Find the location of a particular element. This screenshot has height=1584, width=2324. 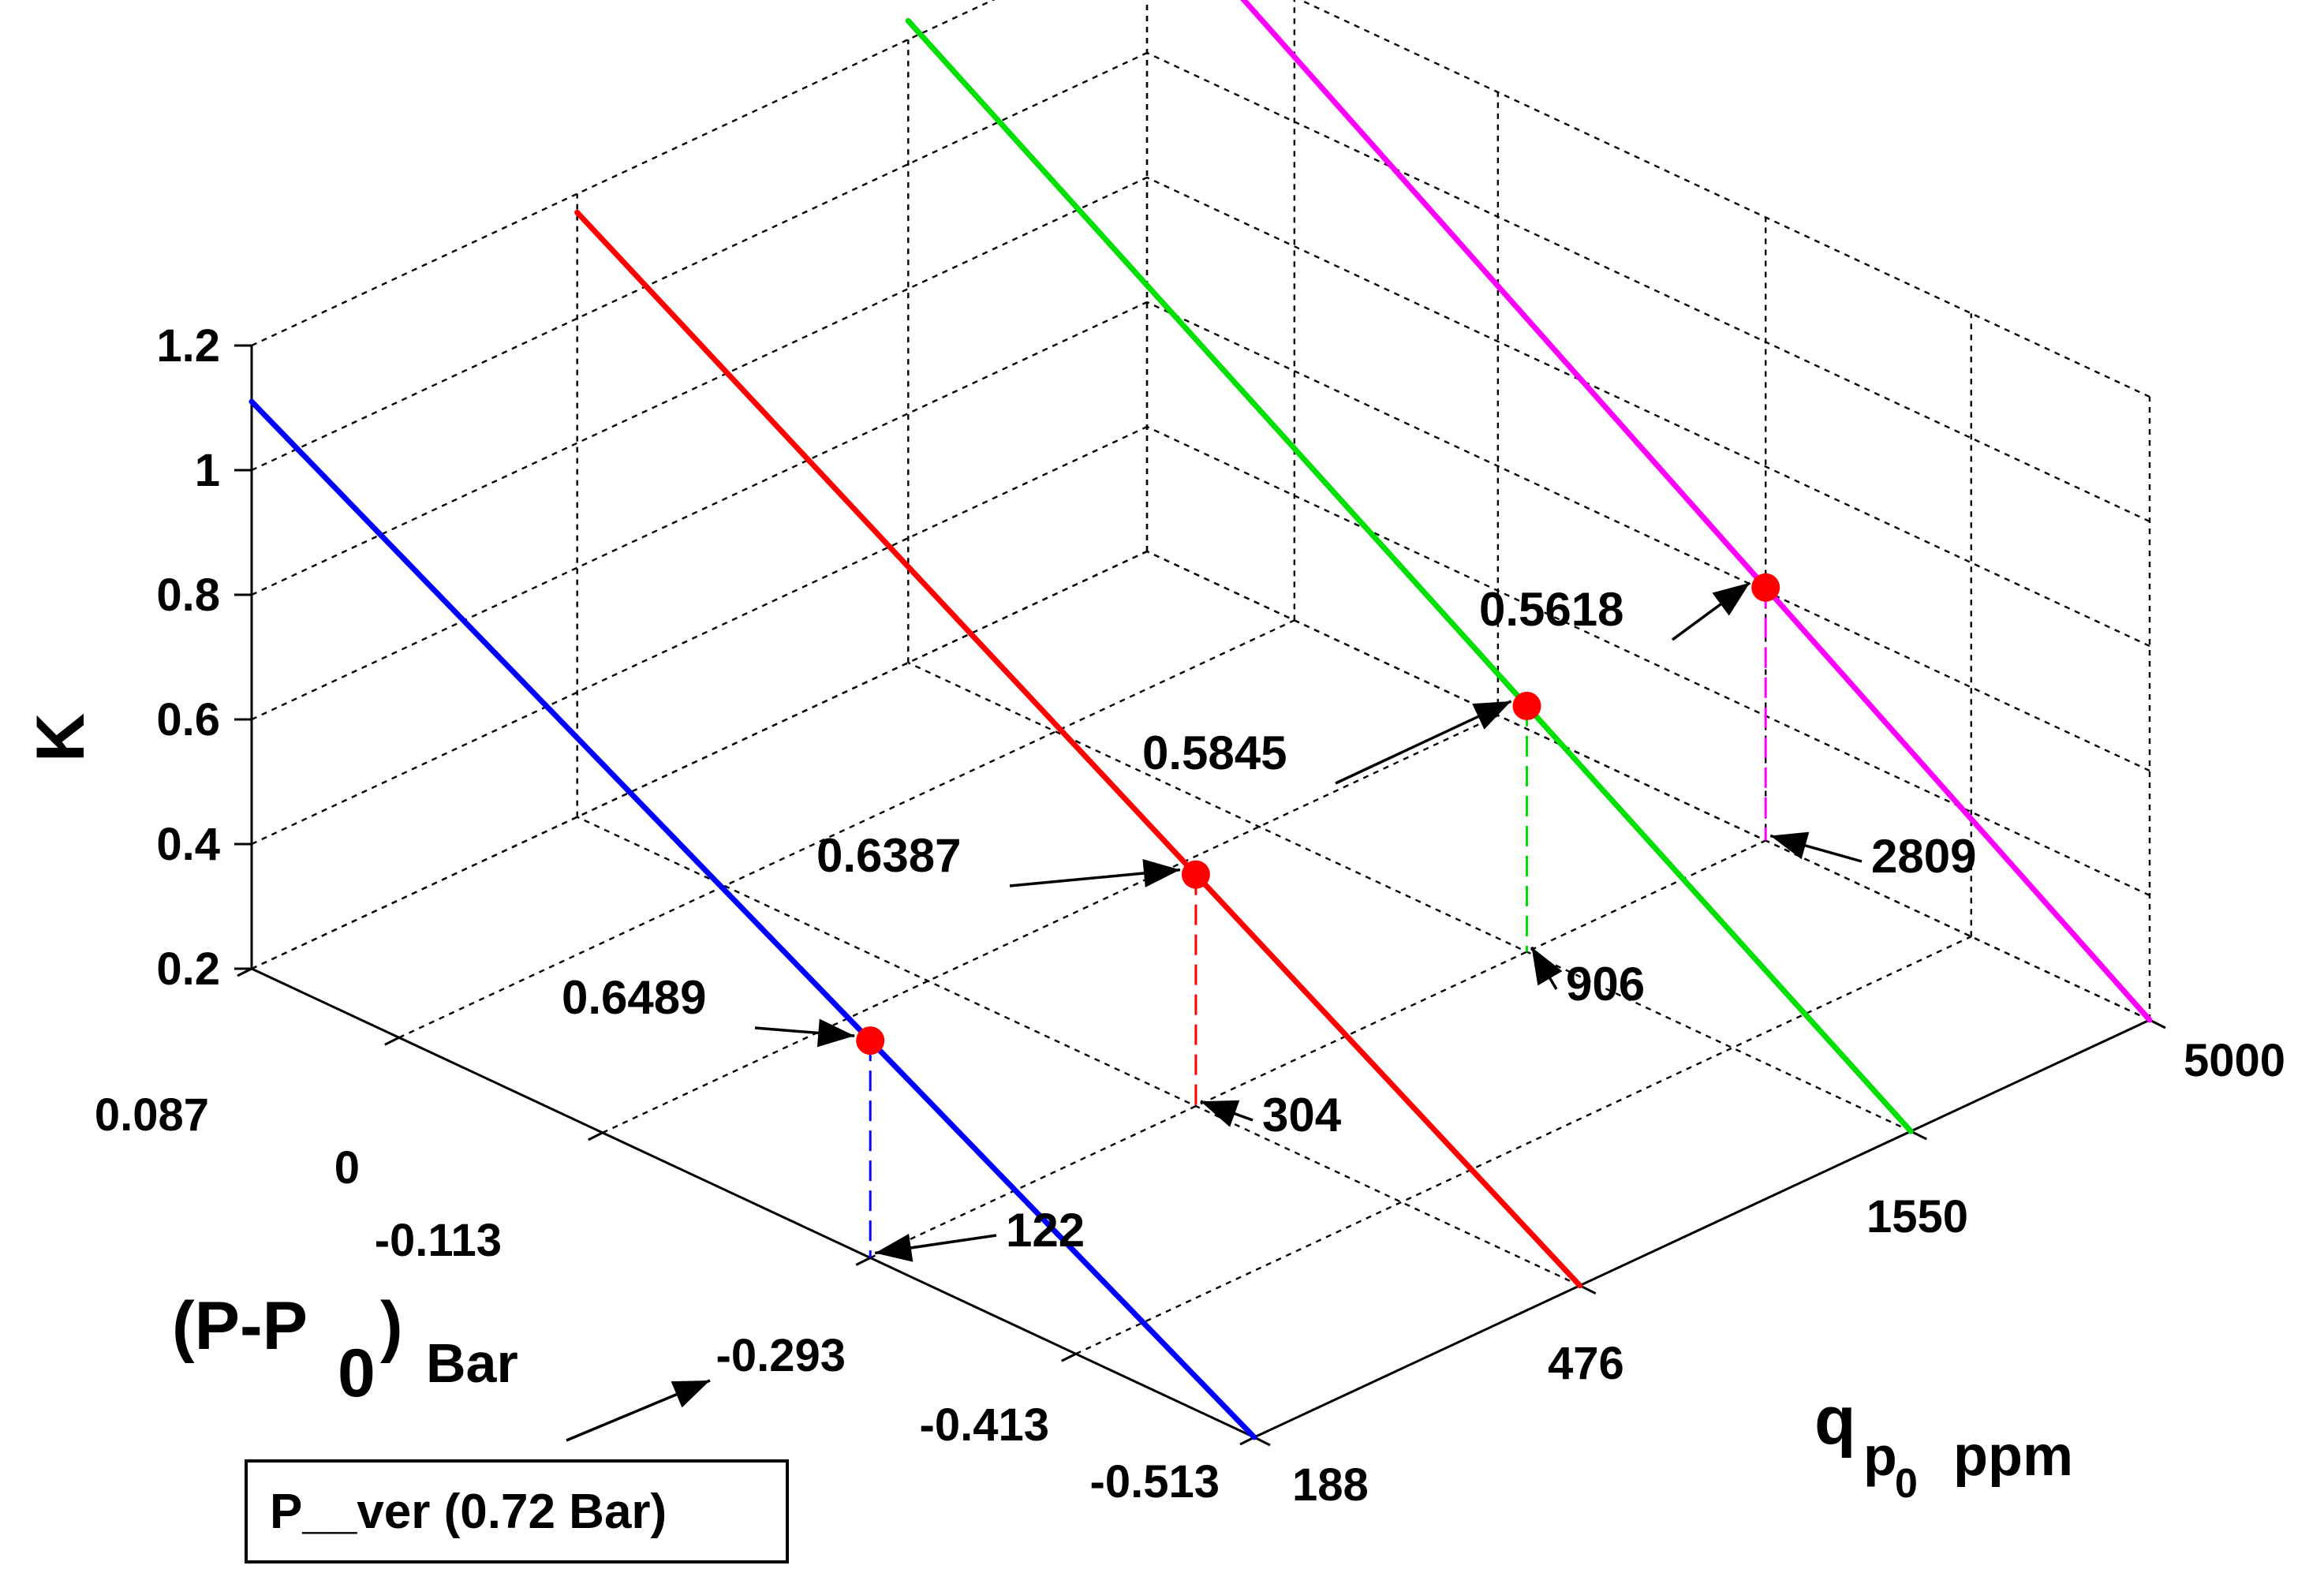

p-ver-callout: P__ver (0.72 Bar) is located at coordinates (517, 1511).